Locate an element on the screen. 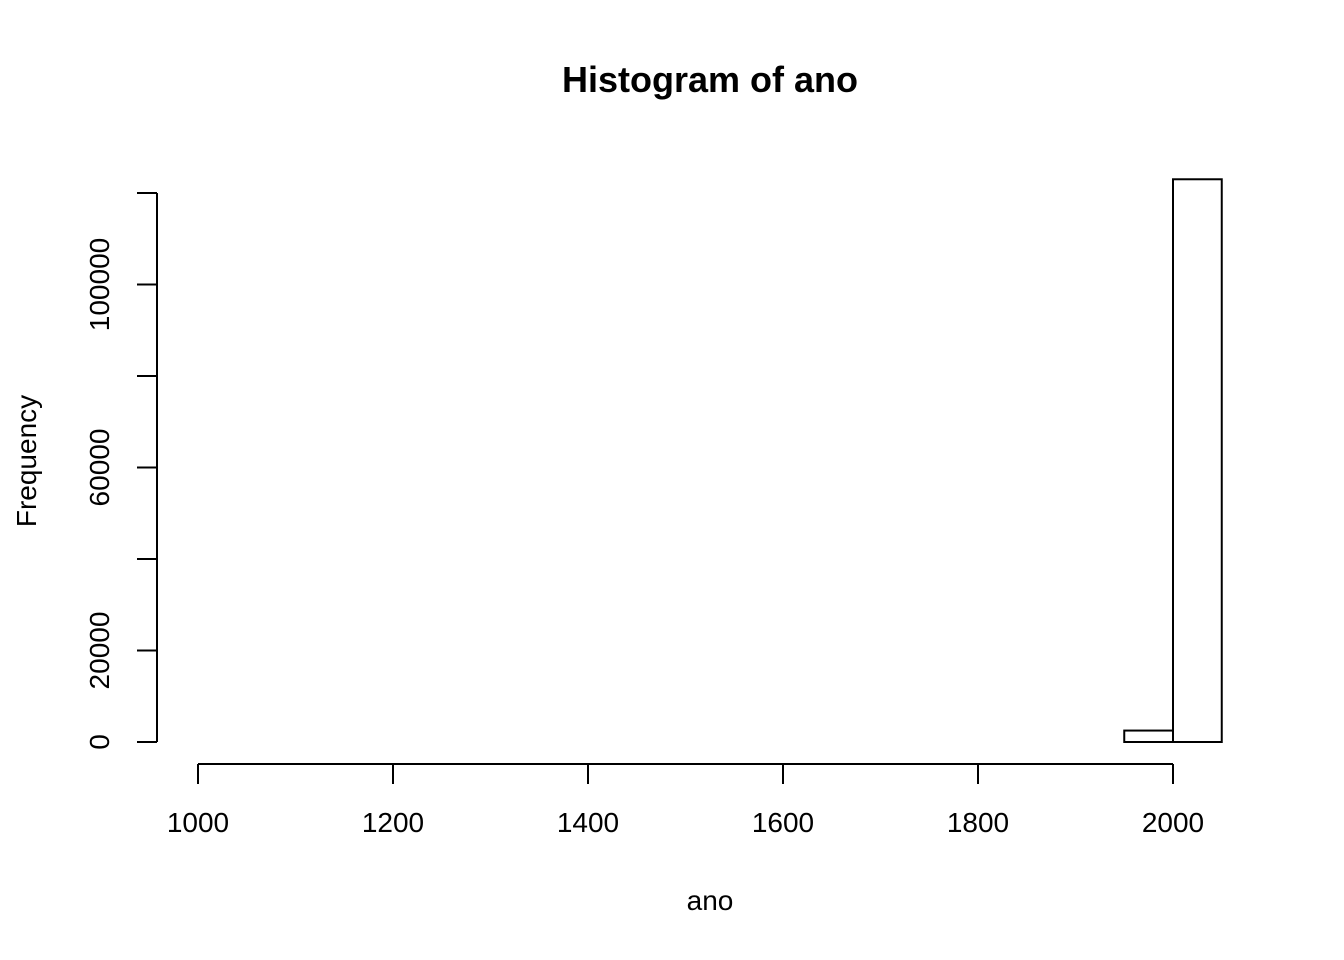 The image size is (1344, 960). x-axis-label: ano is located at coordinates (710, 900).